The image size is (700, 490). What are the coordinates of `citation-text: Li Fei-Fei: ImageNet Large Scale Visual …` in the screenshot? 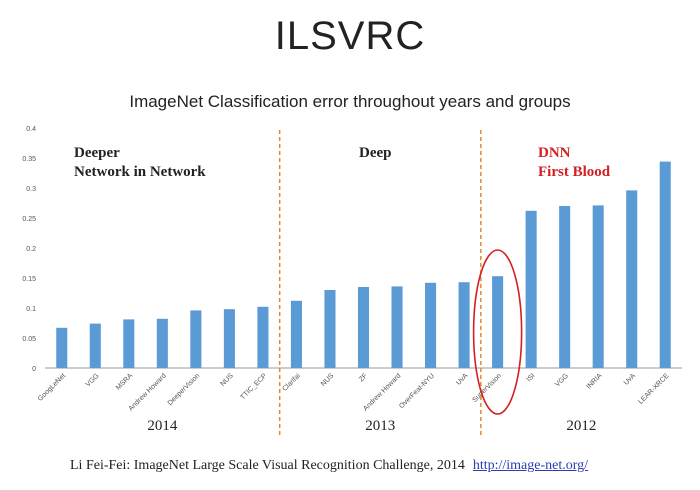 It's located at (267, 465).